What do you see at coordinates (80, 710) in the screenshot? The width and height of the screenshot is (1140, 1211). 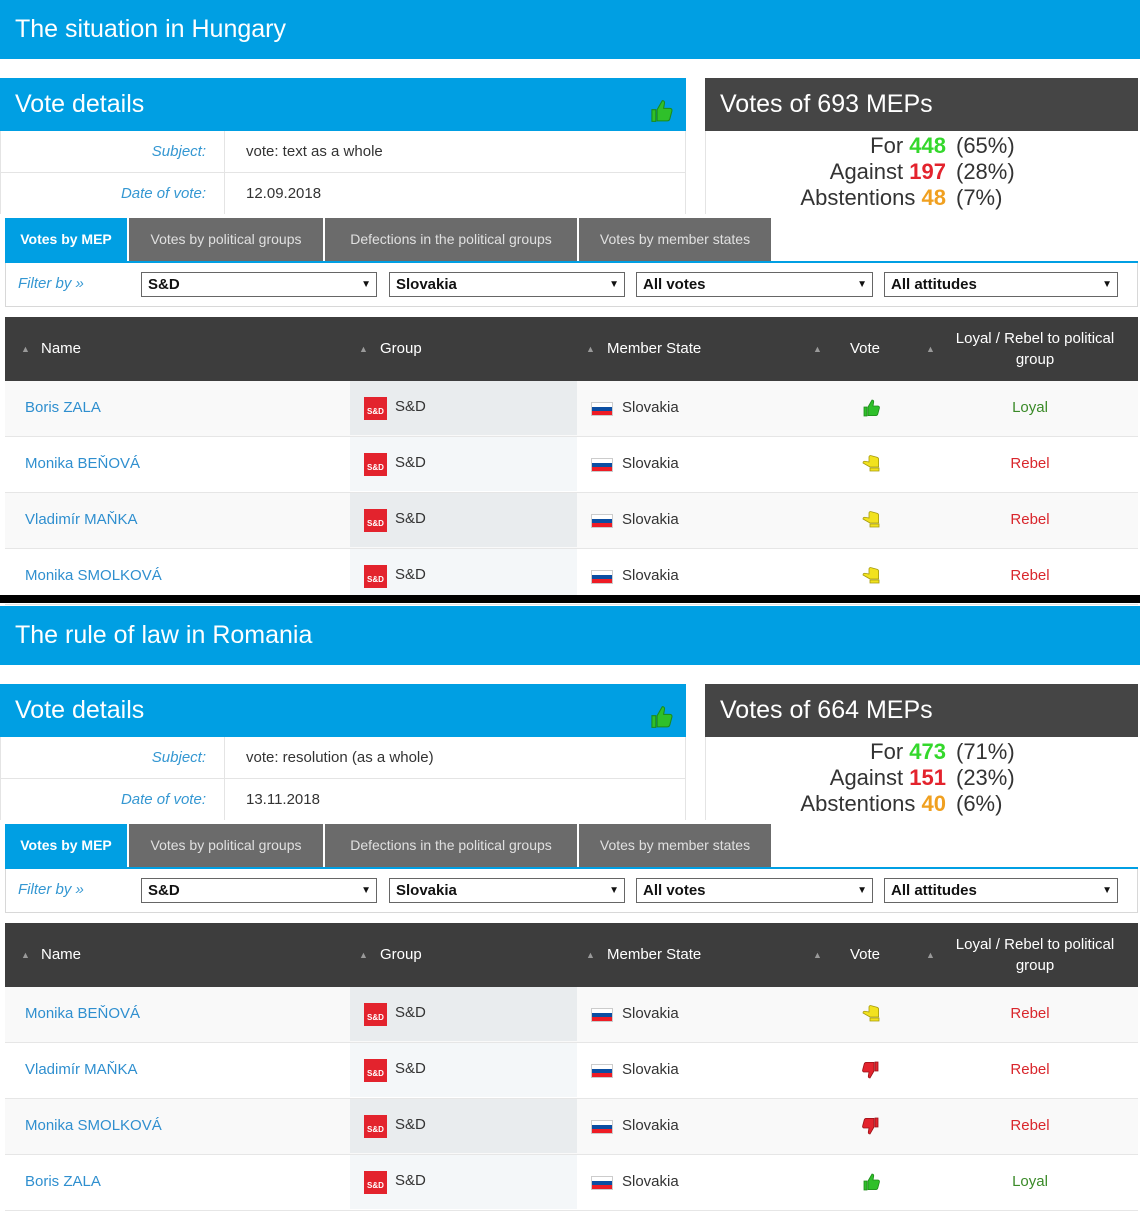 I see `vote-details-heading: Vote details` at bounding box center [80, 710].